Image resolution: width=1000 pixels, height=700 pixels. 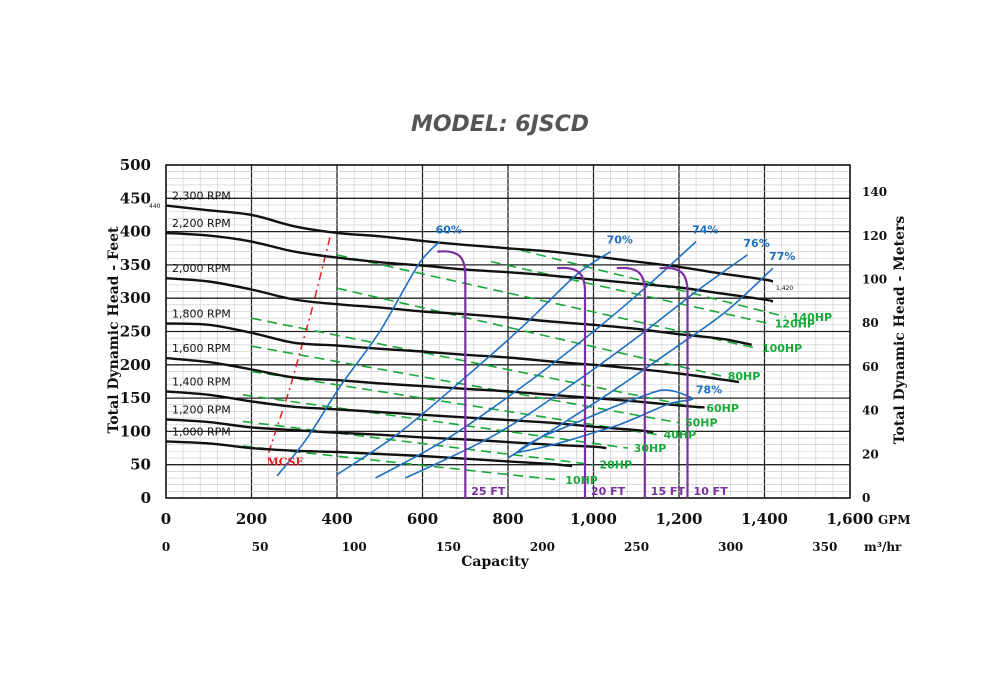 I want to click on hp-label: 50HP, so click(x=701, y=423).